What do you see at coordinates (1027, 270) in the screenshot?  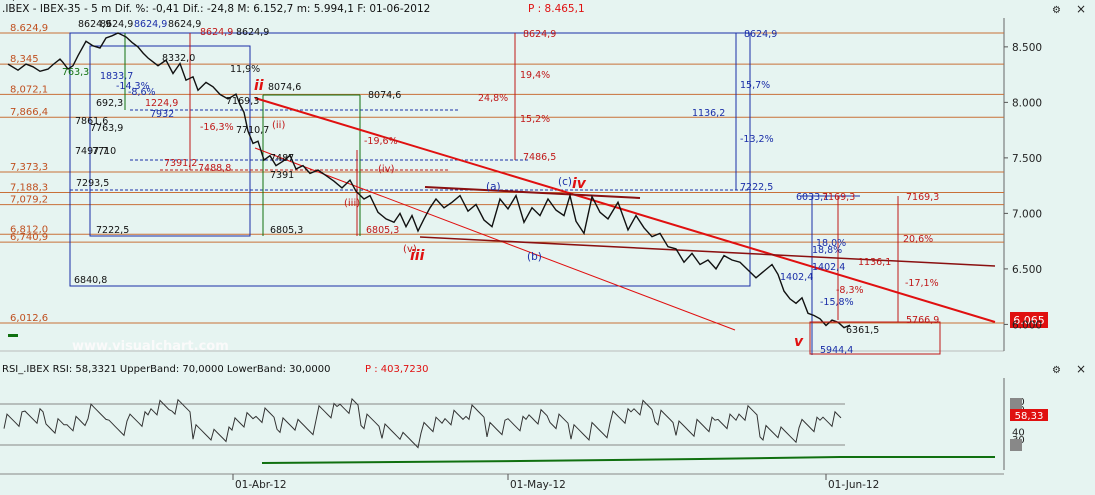 I see `y-tick-label: 6.500` at bounding box center [1027, 270].